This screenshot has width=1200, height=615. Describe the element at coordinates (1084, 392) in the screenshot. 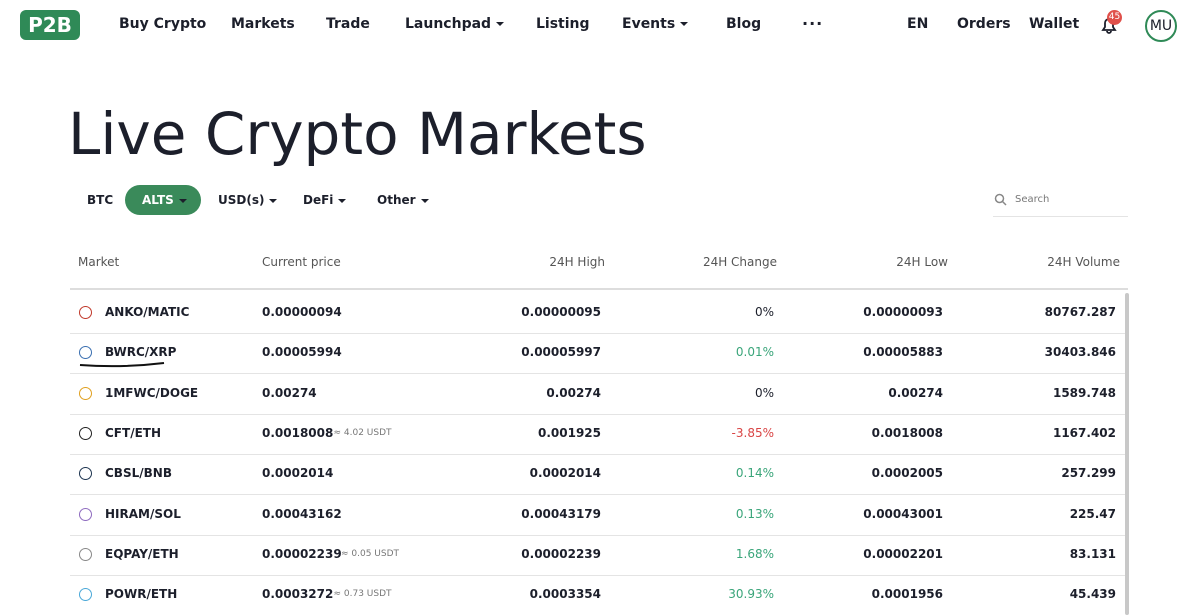

I see `volume: 1589.748` at that location.